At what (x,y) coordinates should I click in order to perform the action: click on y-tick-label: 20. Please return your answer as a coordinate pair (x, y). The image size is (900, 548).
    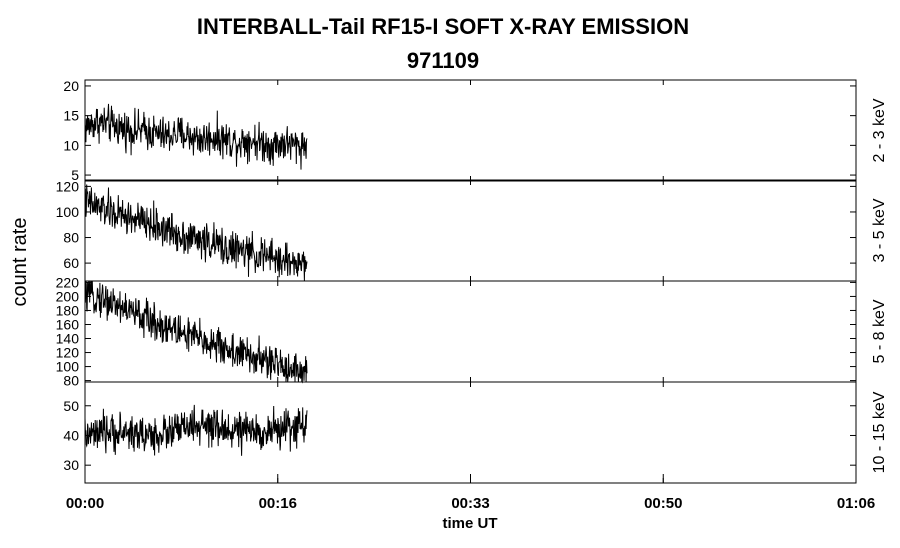
    Looking at the image, I should click on (71, 86).